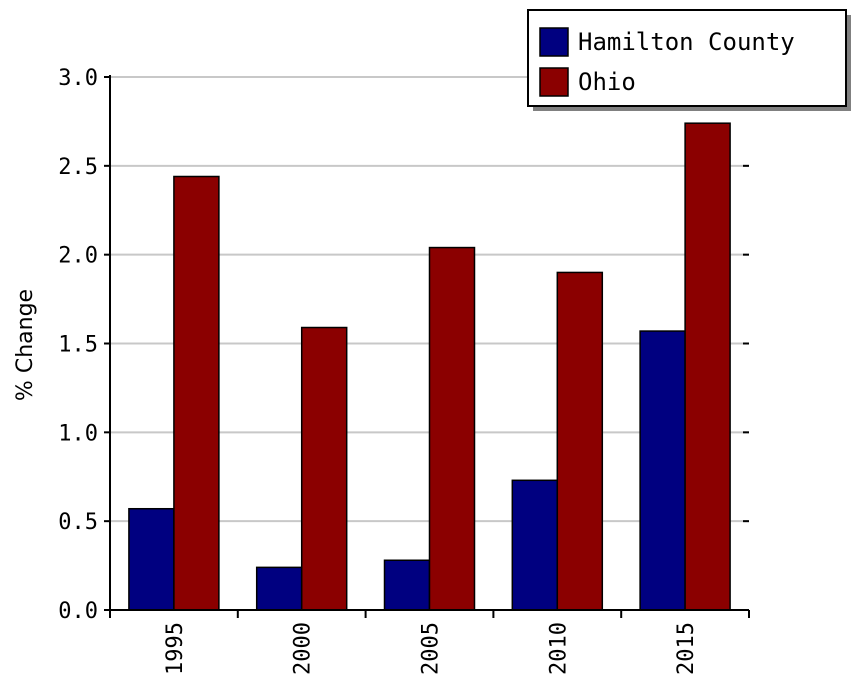  What do you see at coordinates (607, 82) in the screenshot?
I see `legend-label: Ohio` at bounding box center [607, 82].